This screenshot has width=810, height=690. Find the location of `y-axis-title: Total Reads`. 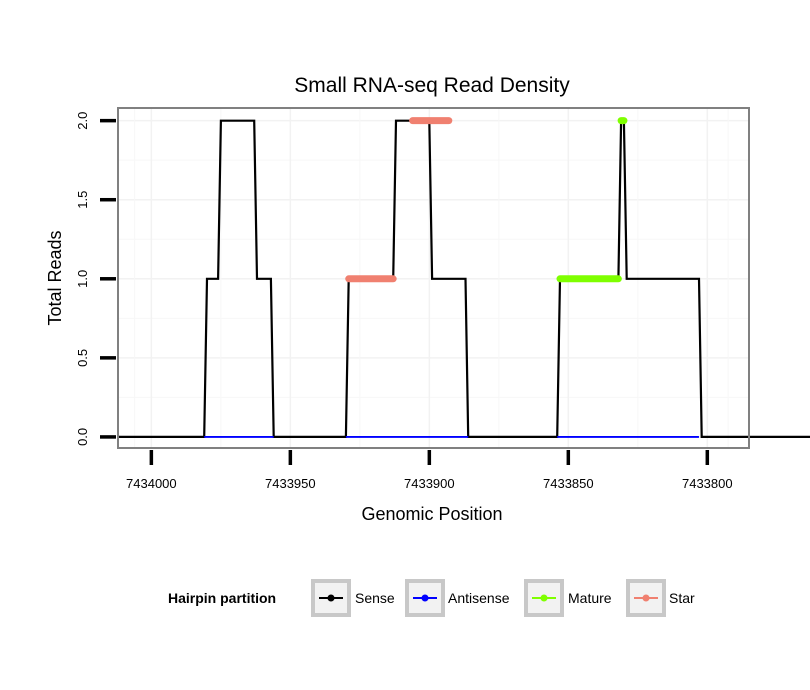

y-axis-title: Total Reads is located at coordinates (55, 277).